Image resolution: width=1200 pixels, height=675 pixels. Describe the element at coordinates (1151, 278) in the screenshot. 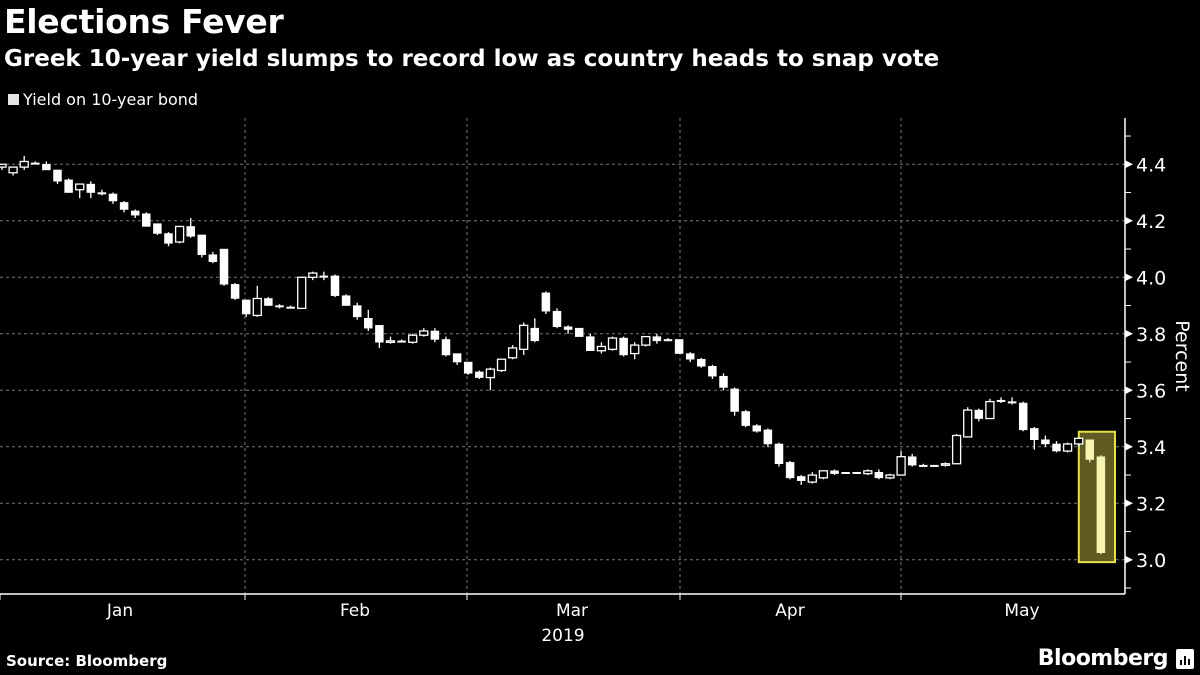

I see `y-tick-label: 4.0` at that location.